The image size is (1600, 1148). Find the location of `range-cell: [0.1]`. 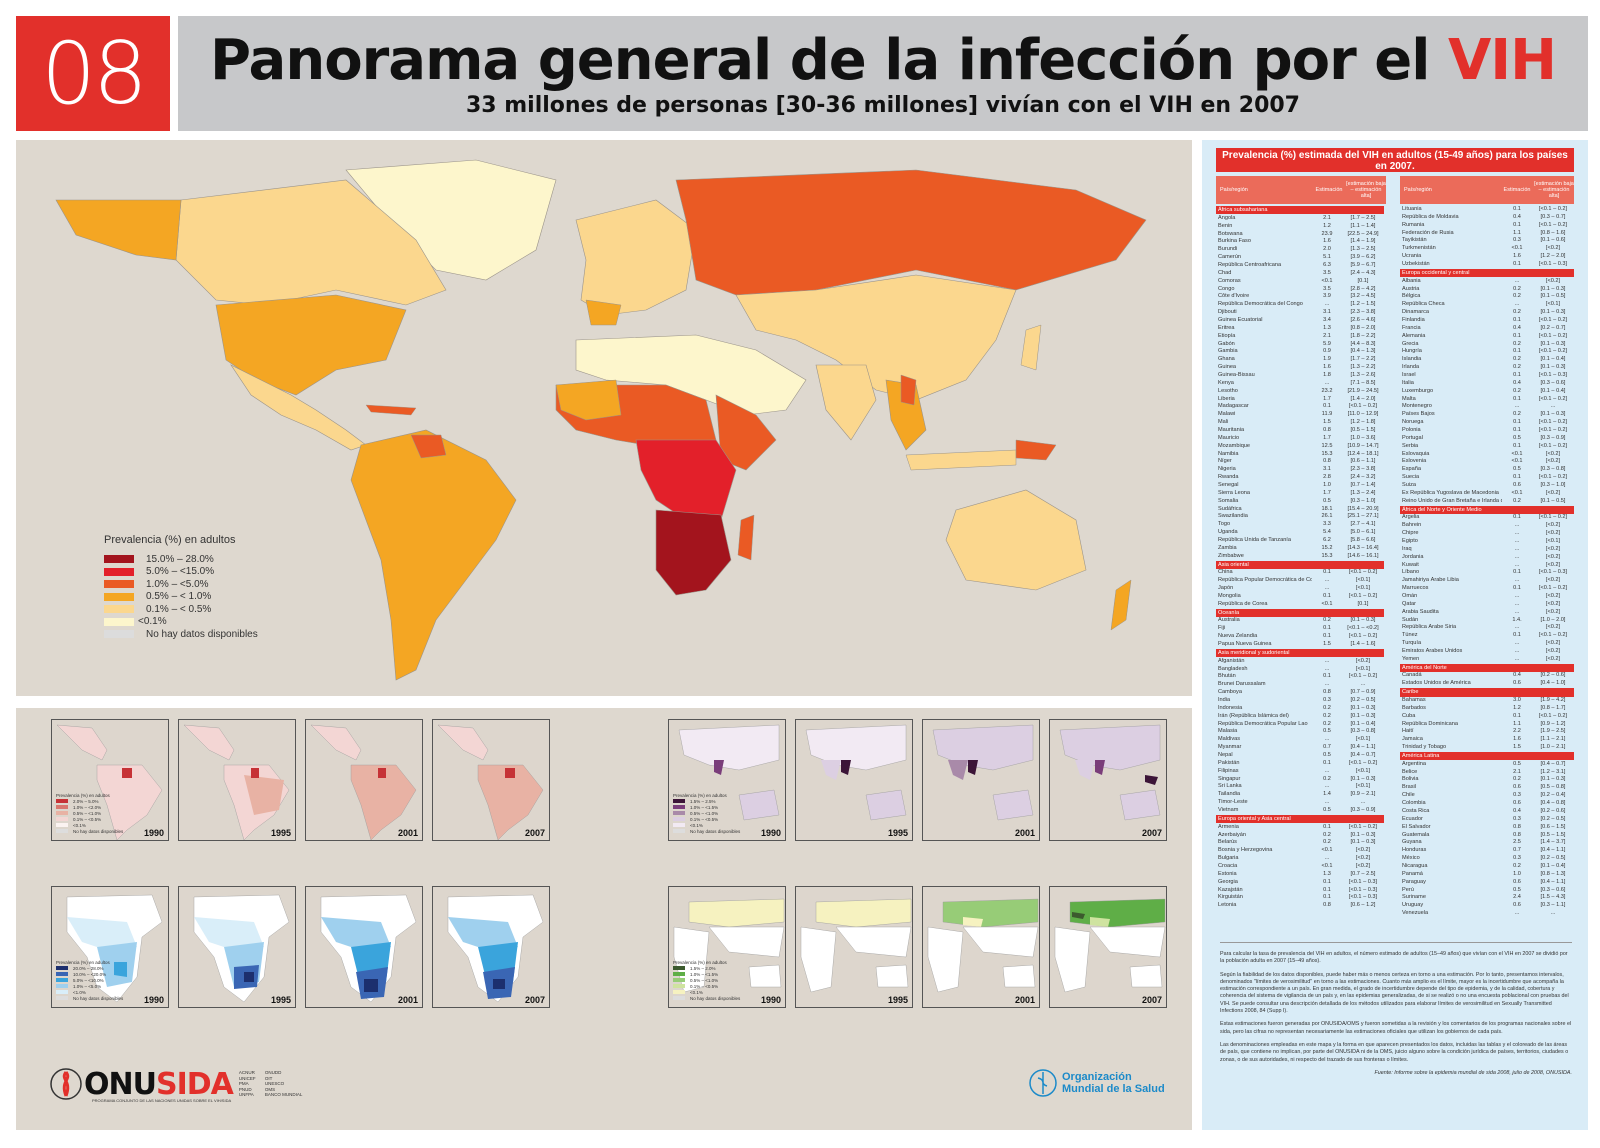

range-cell: [0.1] is located at coordinates (1363, 280).